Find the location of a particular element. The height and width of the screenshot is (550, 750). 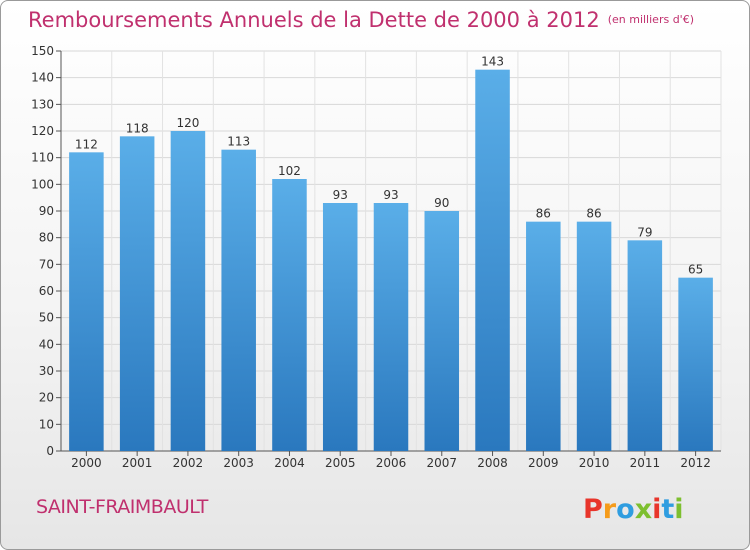

x-tick-label: 2012 is located at coordinates (695, 463).